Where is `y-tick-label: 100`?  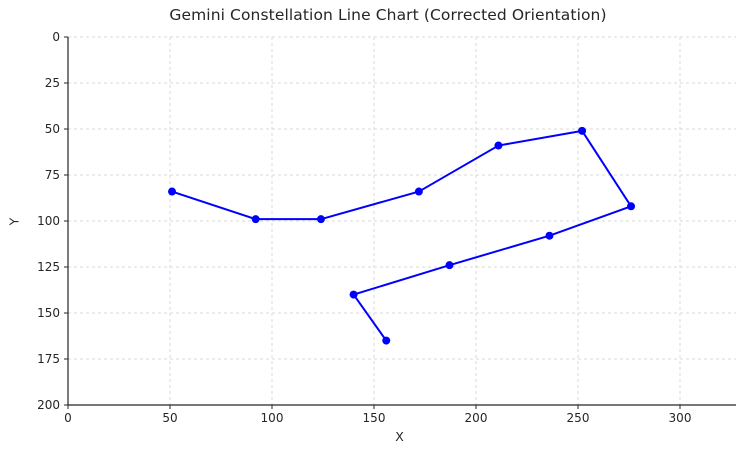
y-tick-label: 100 is located at coordinates (48, 221).